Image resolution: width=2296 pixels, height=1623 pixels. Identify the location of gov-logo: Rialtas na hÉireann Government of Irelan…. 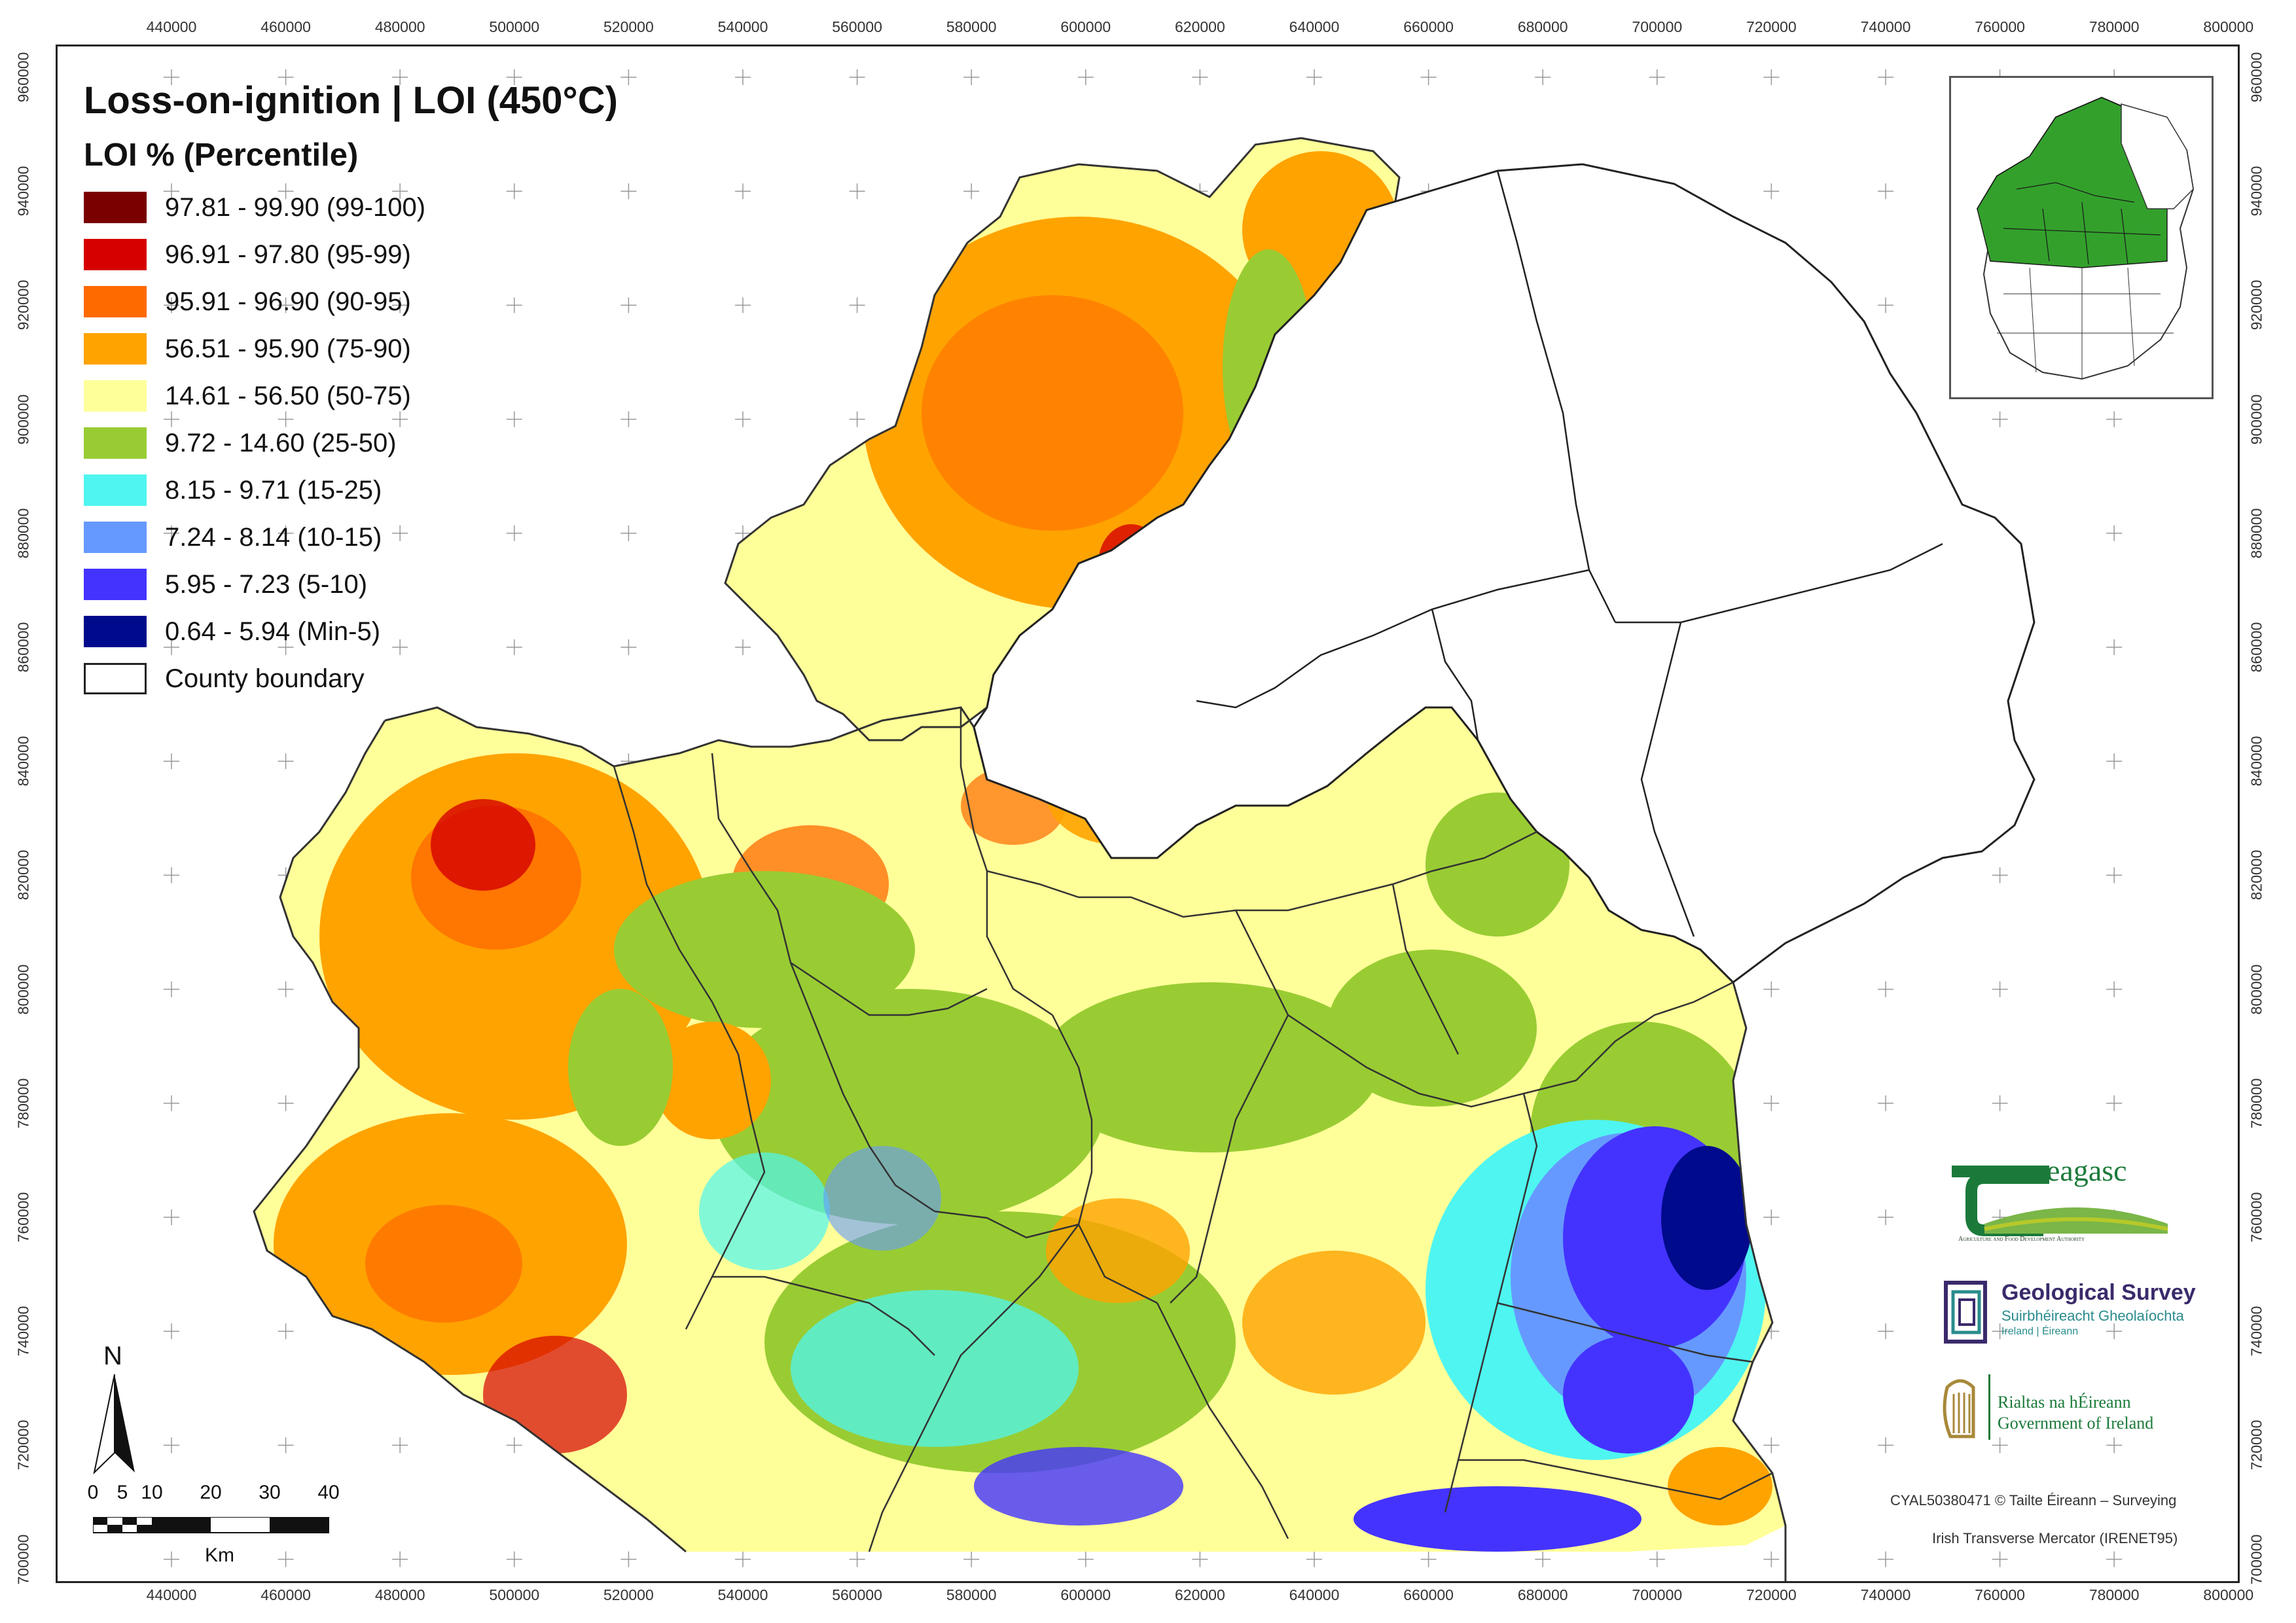
(2068, 1414).